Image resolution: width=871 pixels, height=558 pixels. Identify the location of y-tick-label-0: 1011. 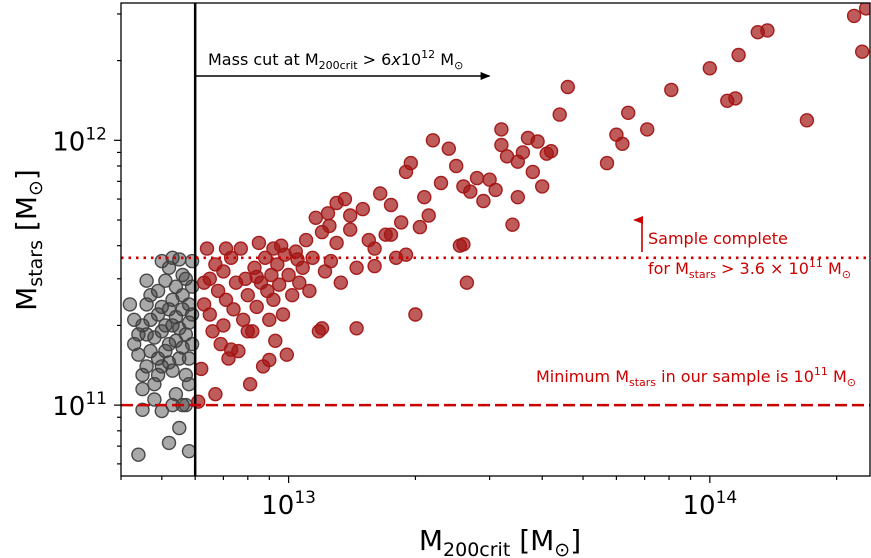
(79, 405).